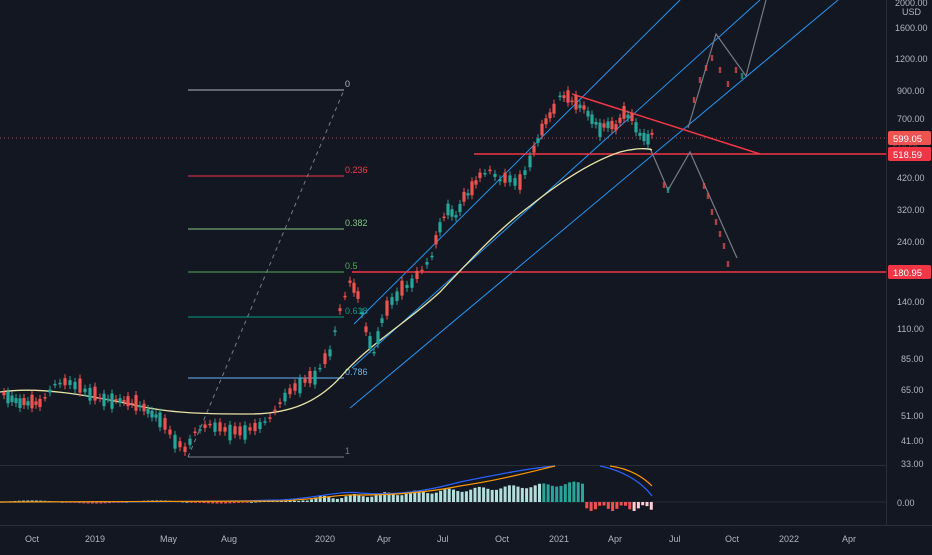  What do you see at coordinates (912, 359) in the screenshot?
I see `price-tick: 85.00` at bounding box center [912, 359].